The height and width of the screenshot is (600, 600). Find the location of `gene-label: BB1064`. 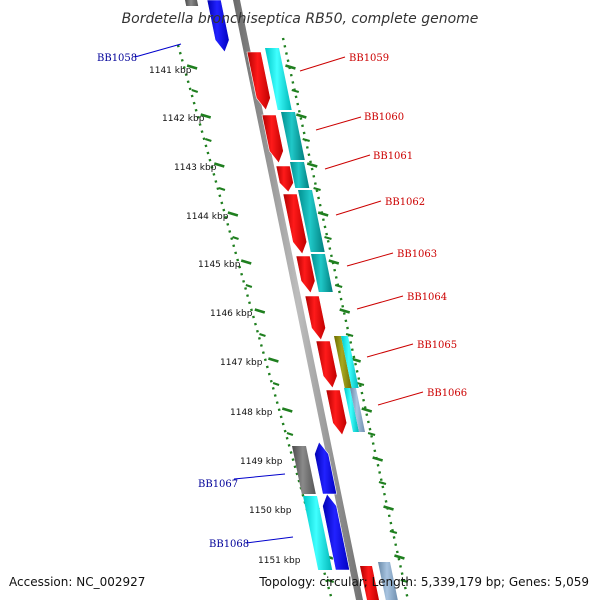

gene-label: BB1064 is located at coordinates (427, 297).